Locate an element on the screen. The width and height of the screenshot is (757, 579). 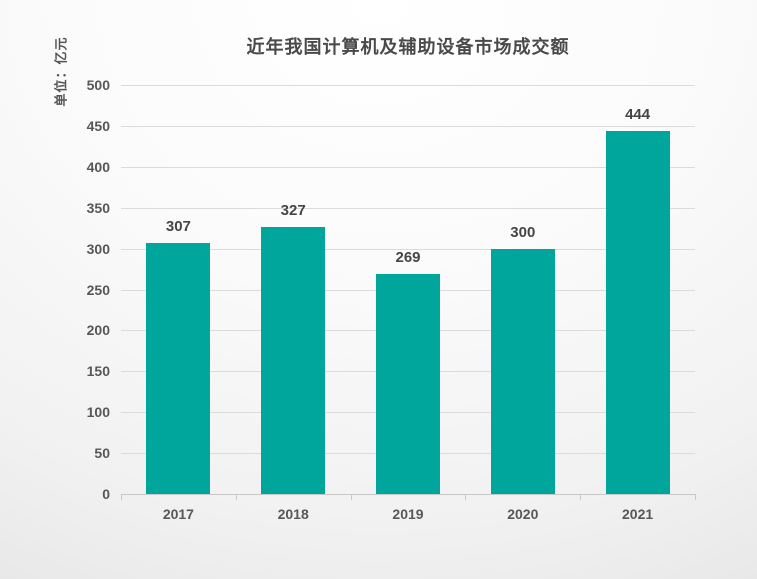
bar-2019 is located at coordinates (408, 383).